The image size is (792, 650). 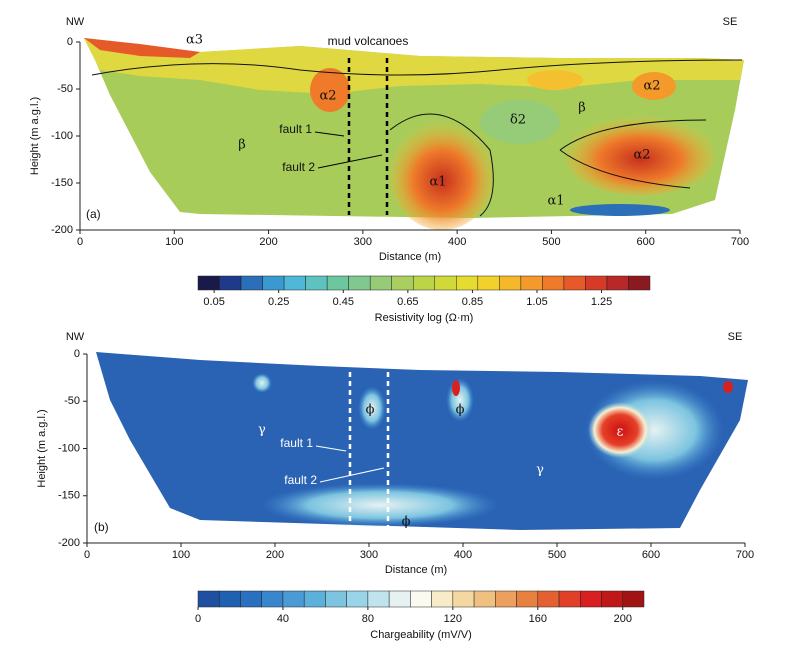 What do you see at coordinates (343, 302) in the screenshot?
I see `colorbar-tick-label: 0.45` at bounding box center [343, 302].